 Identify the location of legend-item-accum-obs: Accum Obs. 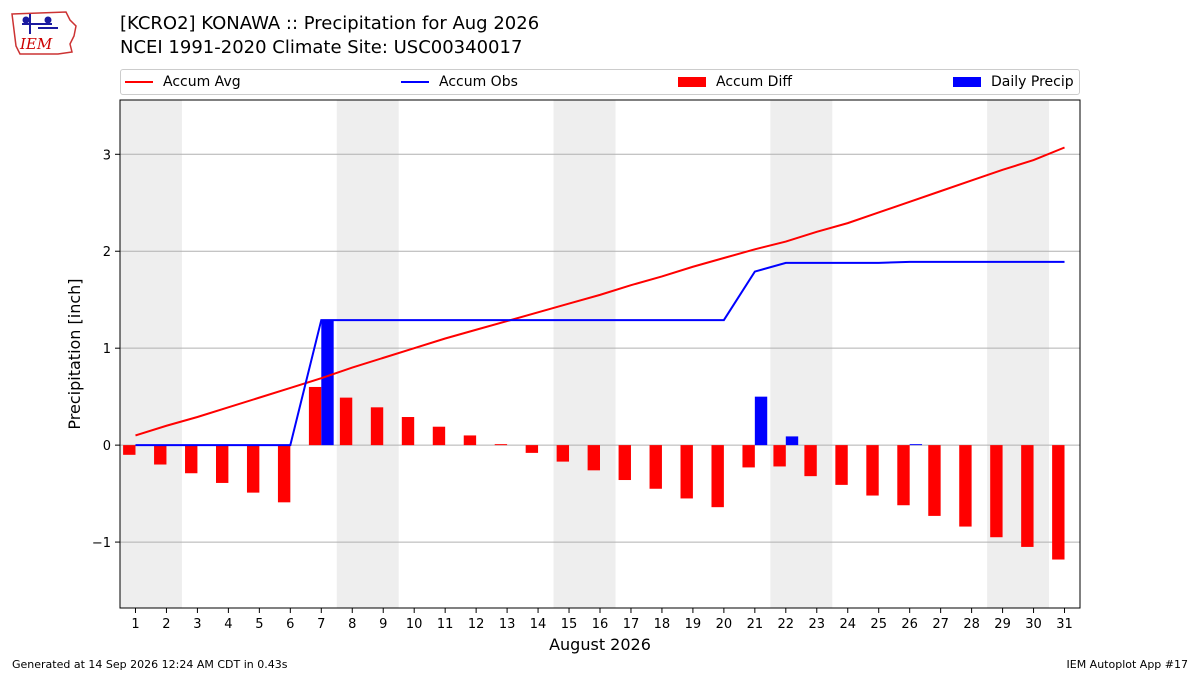
(459, 82).